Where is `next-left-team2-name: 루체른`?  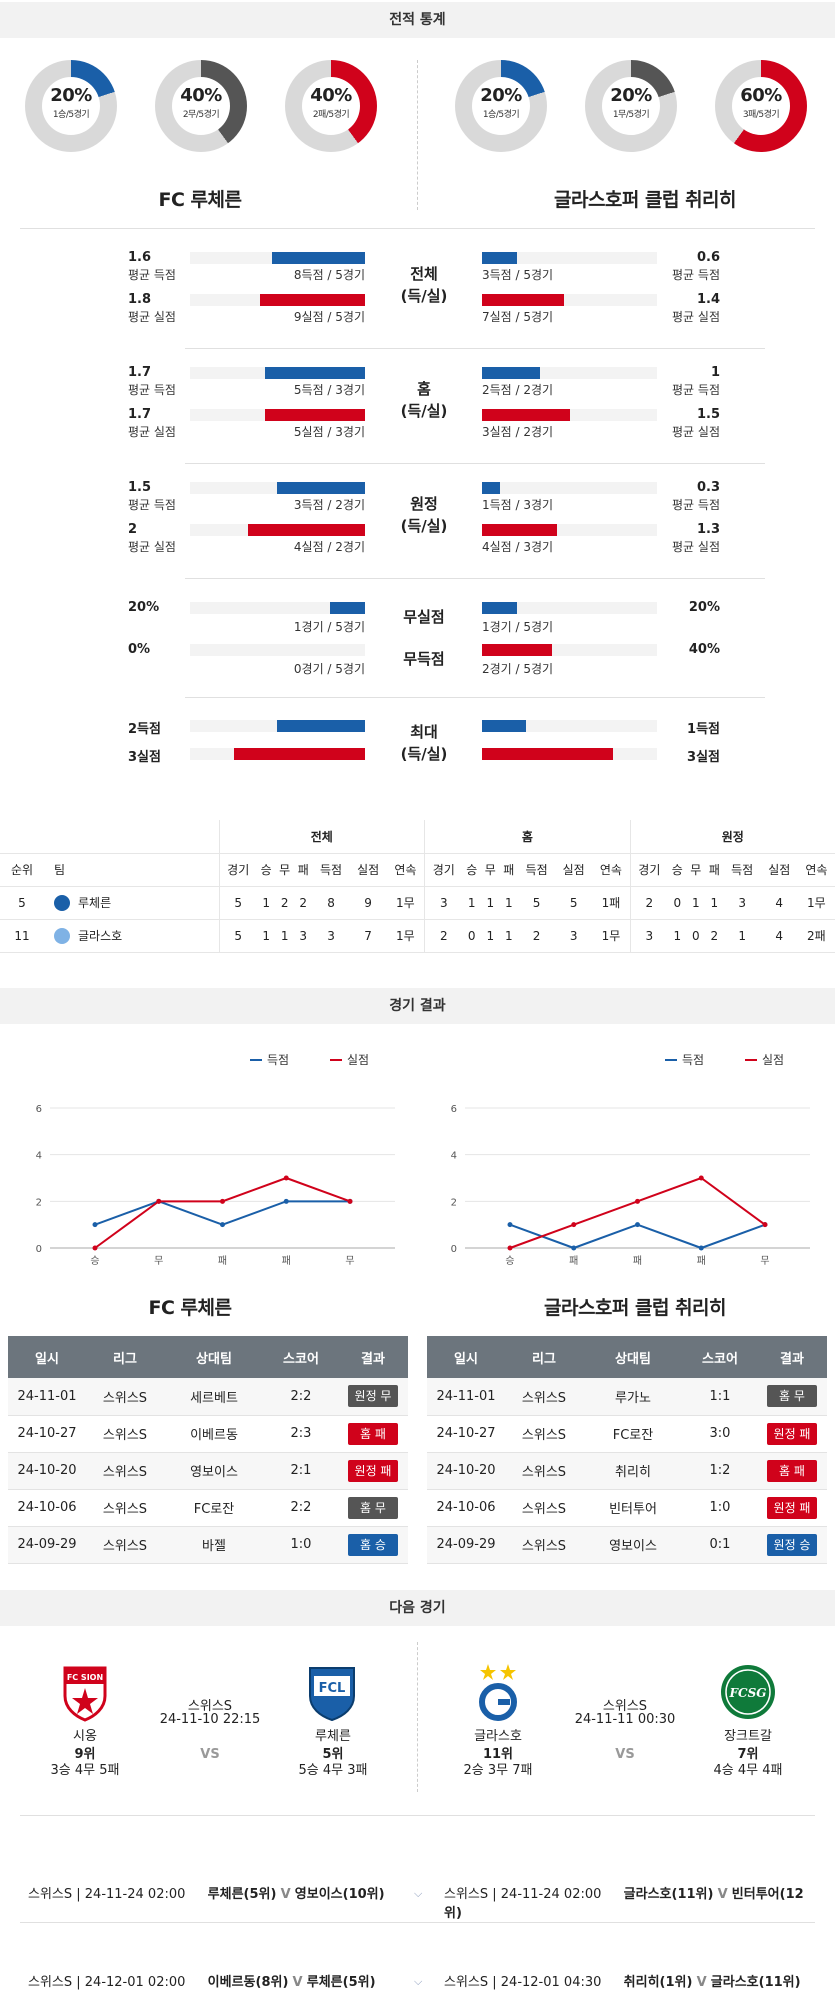
next-left-team2-name: 루체른 is located at coordinates (333, 1736).